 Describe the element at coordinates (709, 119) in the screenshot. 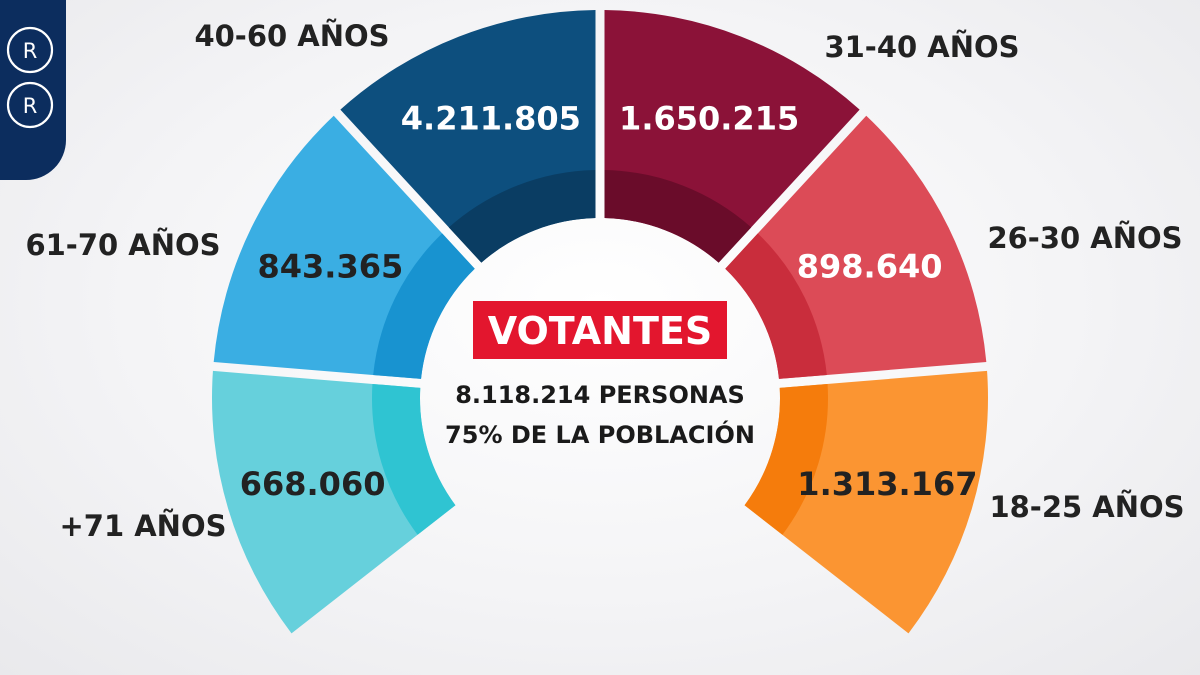

I see `segment-value: 1.650.215` at that location.